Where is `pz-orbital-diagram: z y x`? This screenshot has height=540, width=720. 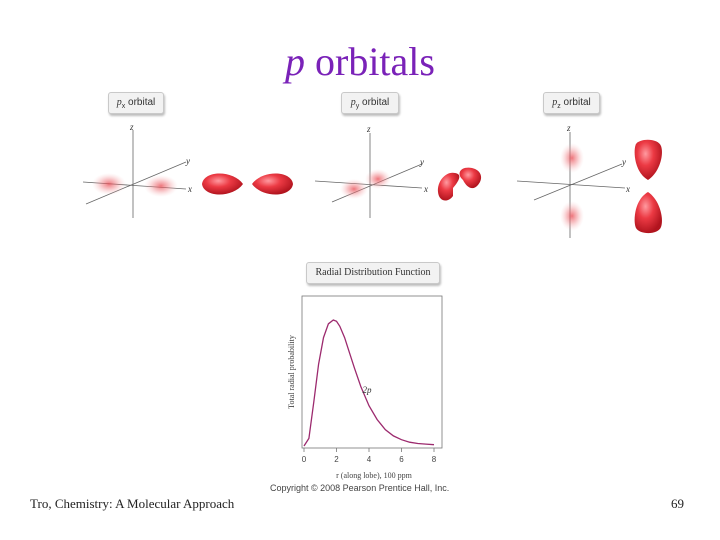 pz-orbital-diagram: z y x is located at coordinates (589, 180).